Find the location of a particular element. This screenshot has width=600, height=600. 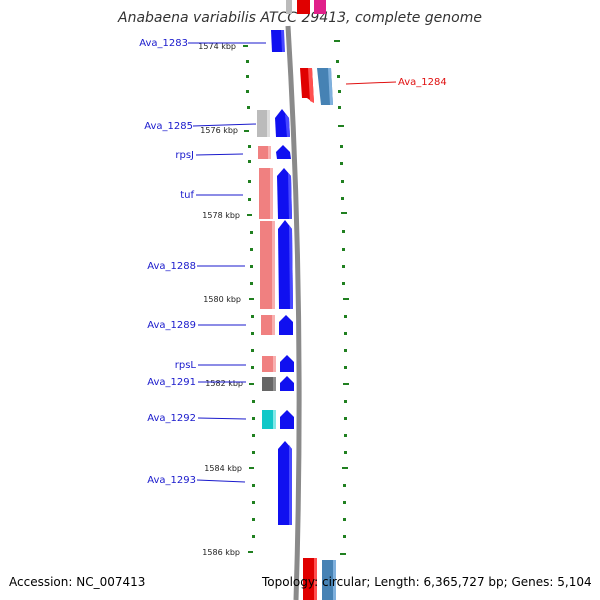

kbp-label-1580: 1580 kbp is located at coordinates (222, 299).